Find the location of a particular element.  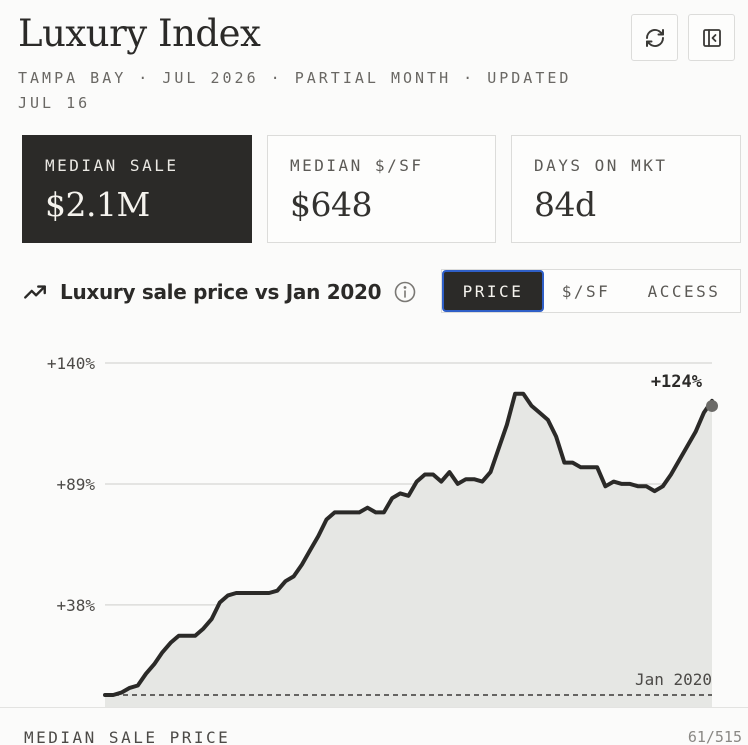

stat-card-median-sale: MEDIAN SALE $2.1M is located at coordinates (137, 189).